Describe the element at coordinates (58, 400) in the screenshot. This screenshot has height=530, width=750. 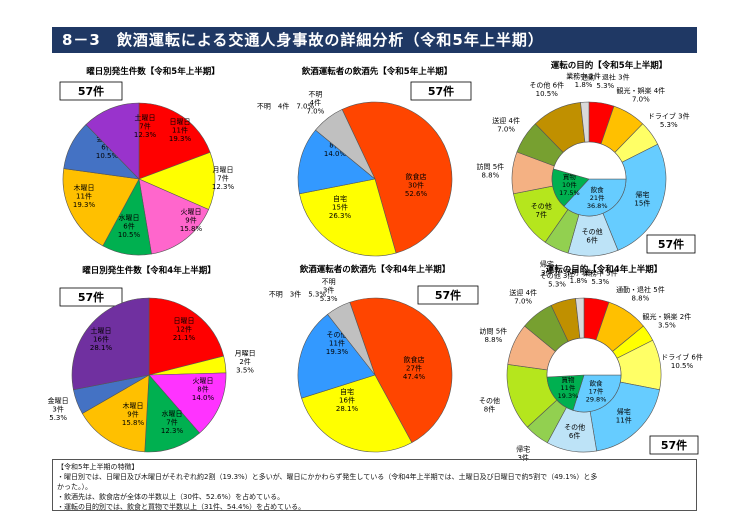
I see `slice-label: 金曜日` at that location.